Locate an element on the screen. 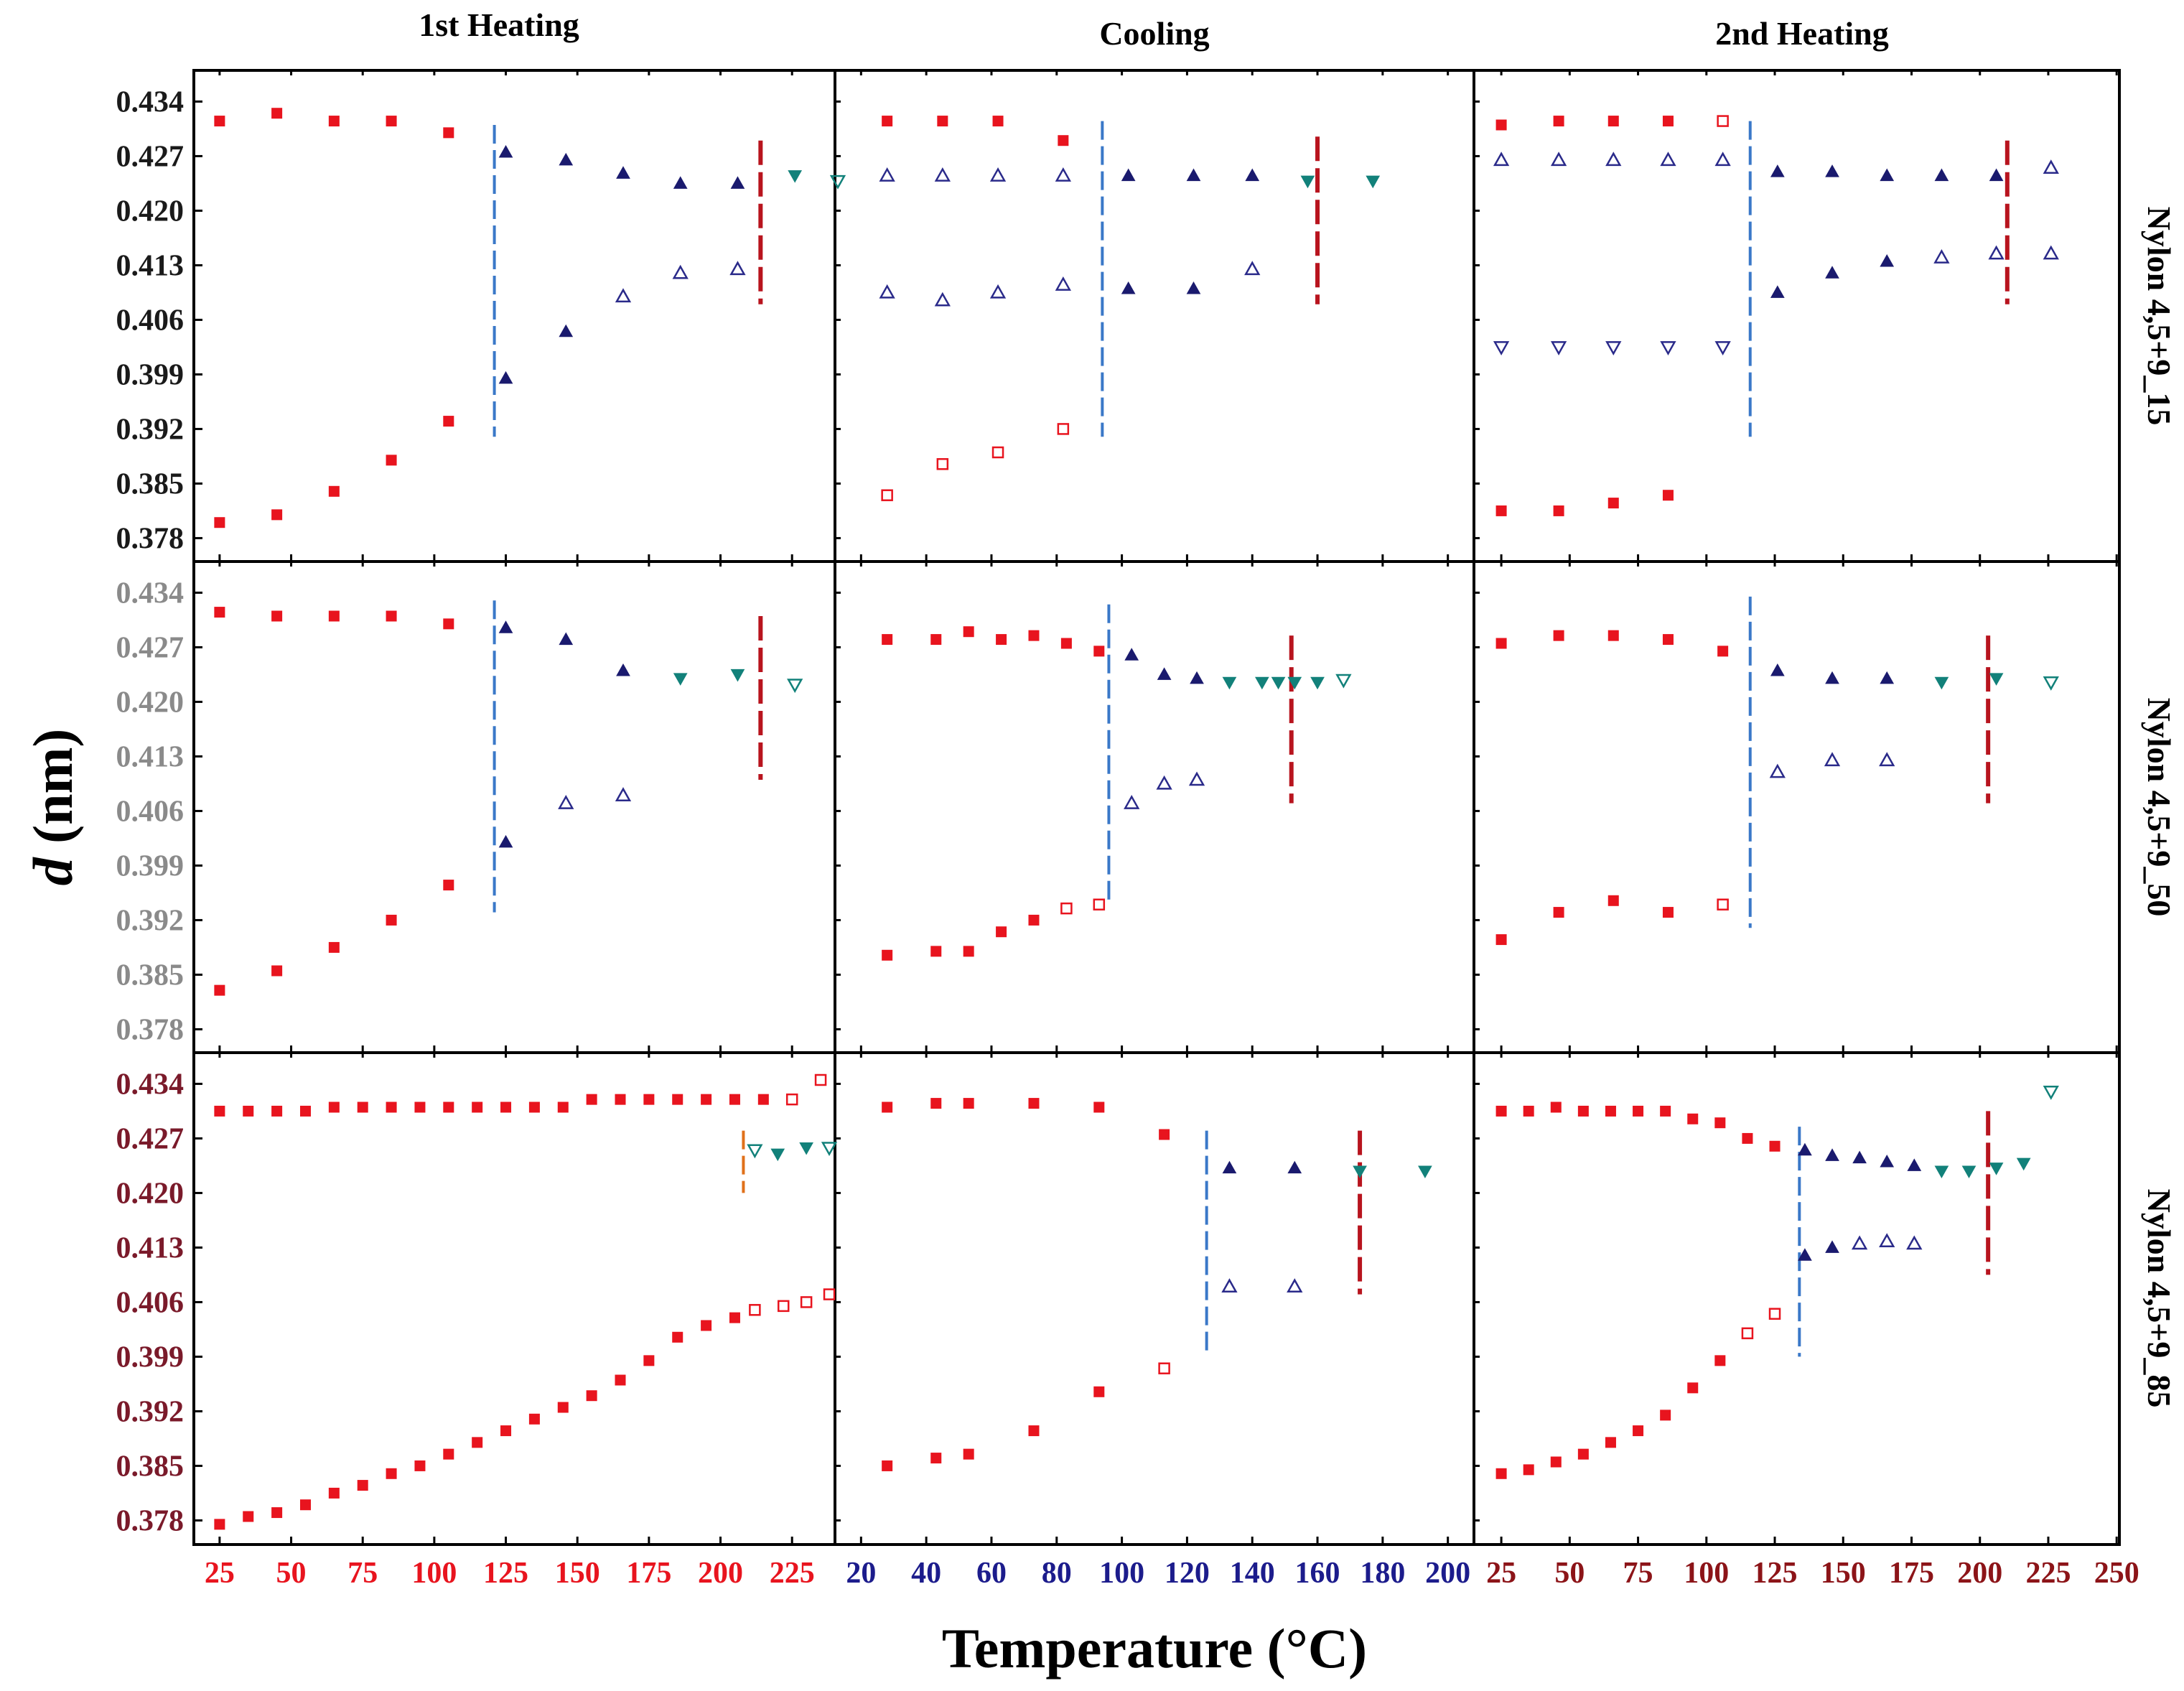 This screenshot has height=1691, width=2184. y-tick-label: 0.406 is located at coordinates (150, 811).